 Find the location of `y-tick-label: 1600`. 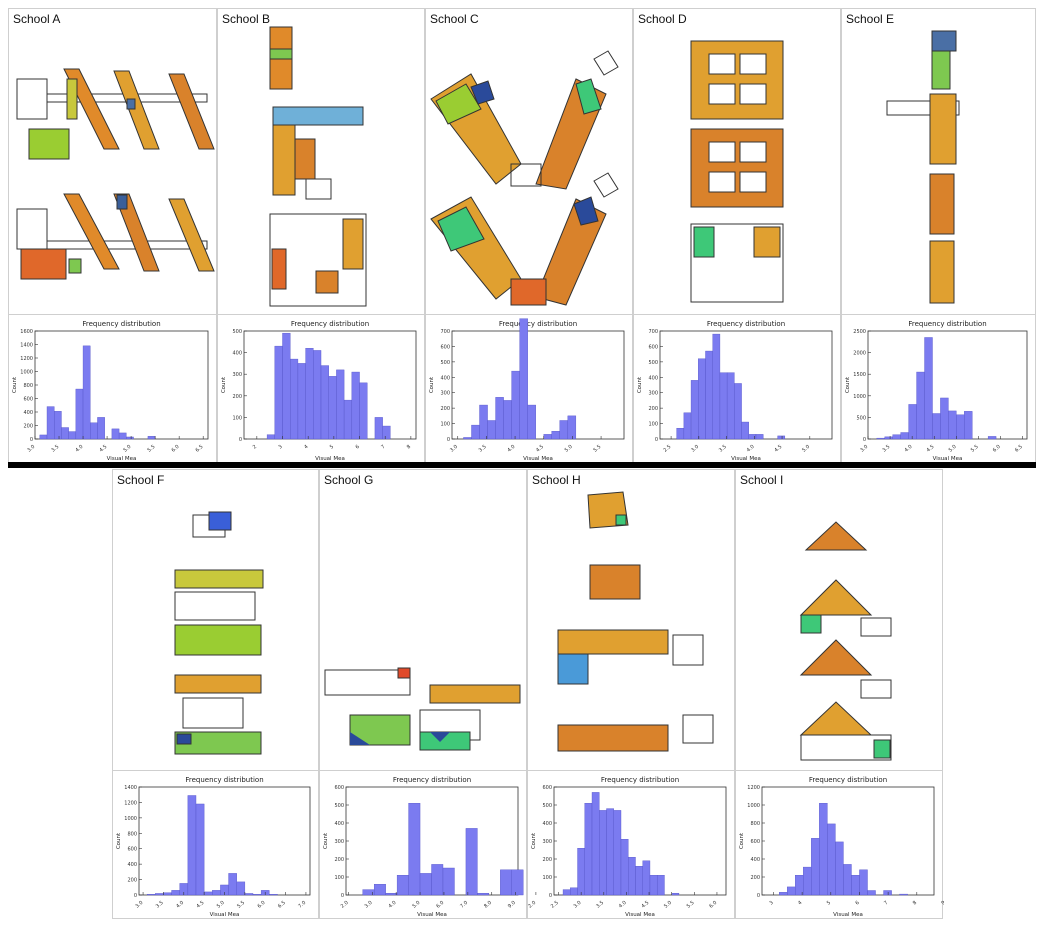

y-tick-label: 1600 is located at coordinates (26, 332).